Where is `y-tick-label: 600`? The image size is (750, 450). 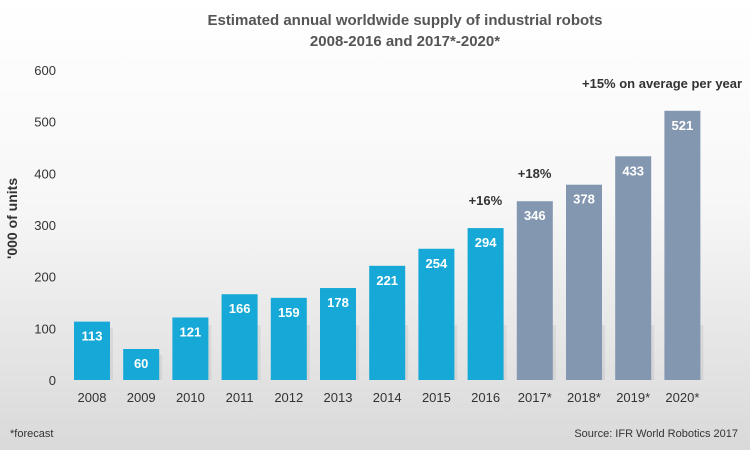
y-tick-label: 600 is located at coordinates (45, 70).